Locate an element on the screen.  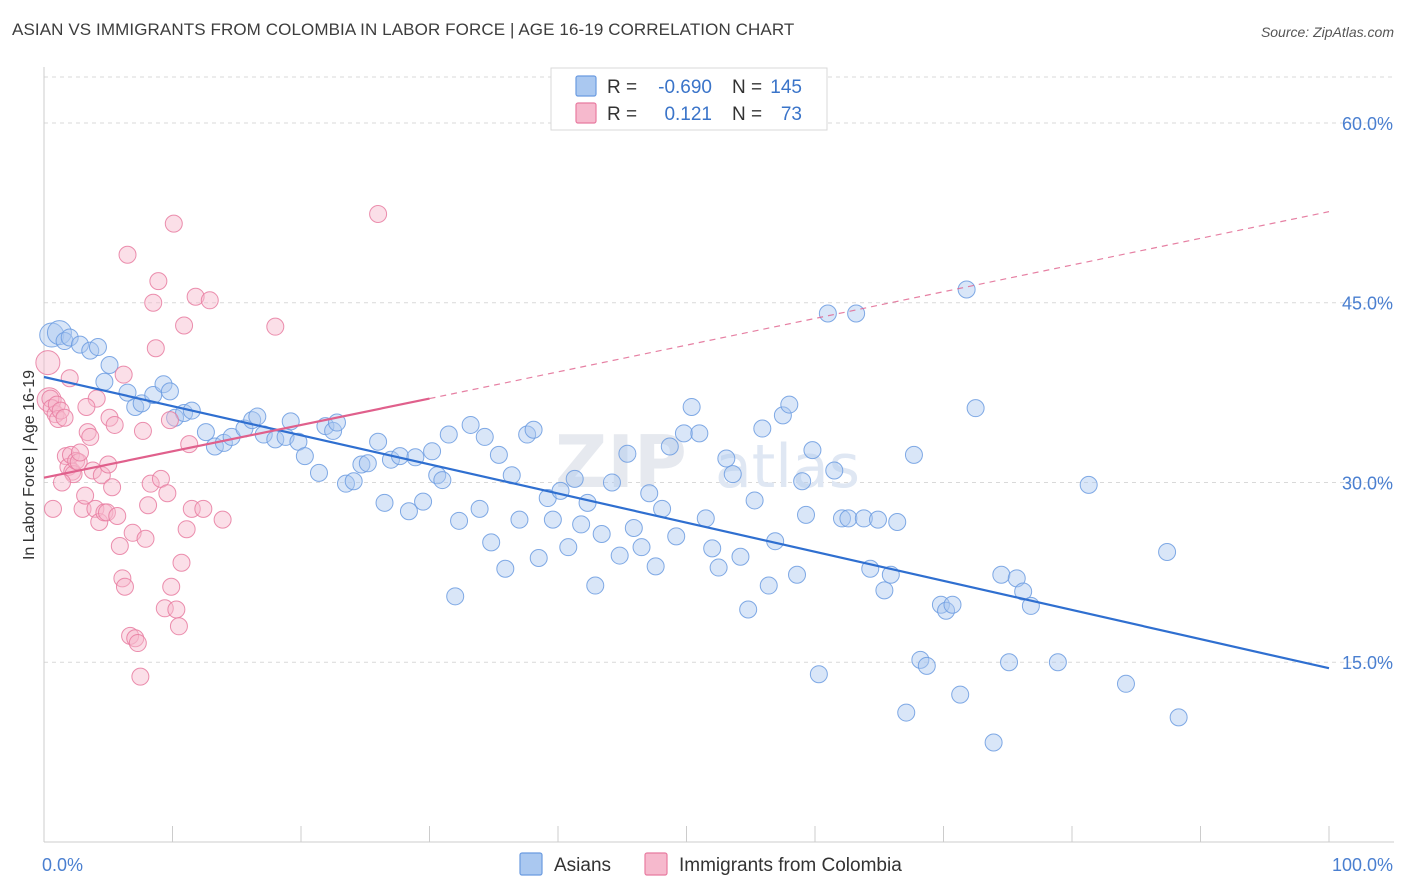
colombia-trend-extension is located at coordinates (879, 305).